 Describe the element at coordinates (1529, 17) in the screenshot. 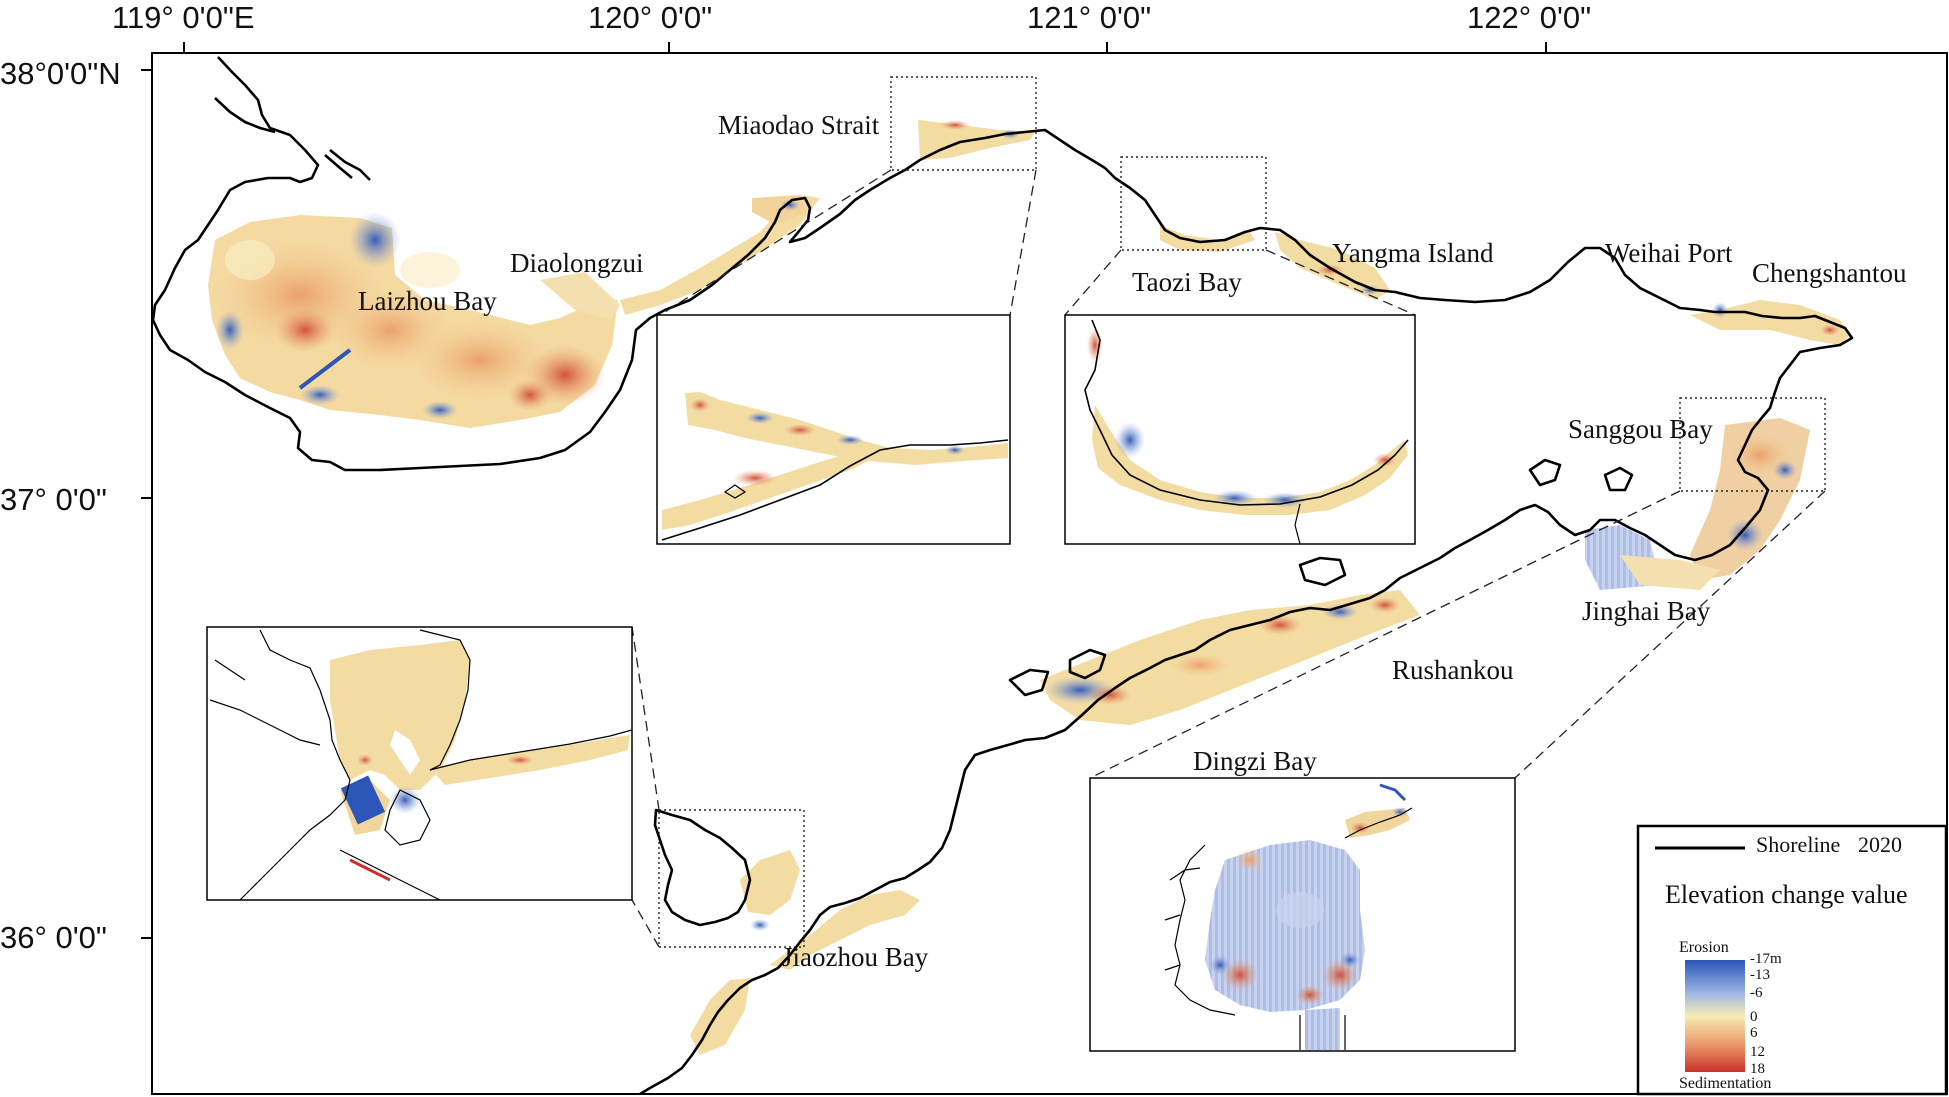

I see `lon-label-122: 122° 0'0"` at that location.